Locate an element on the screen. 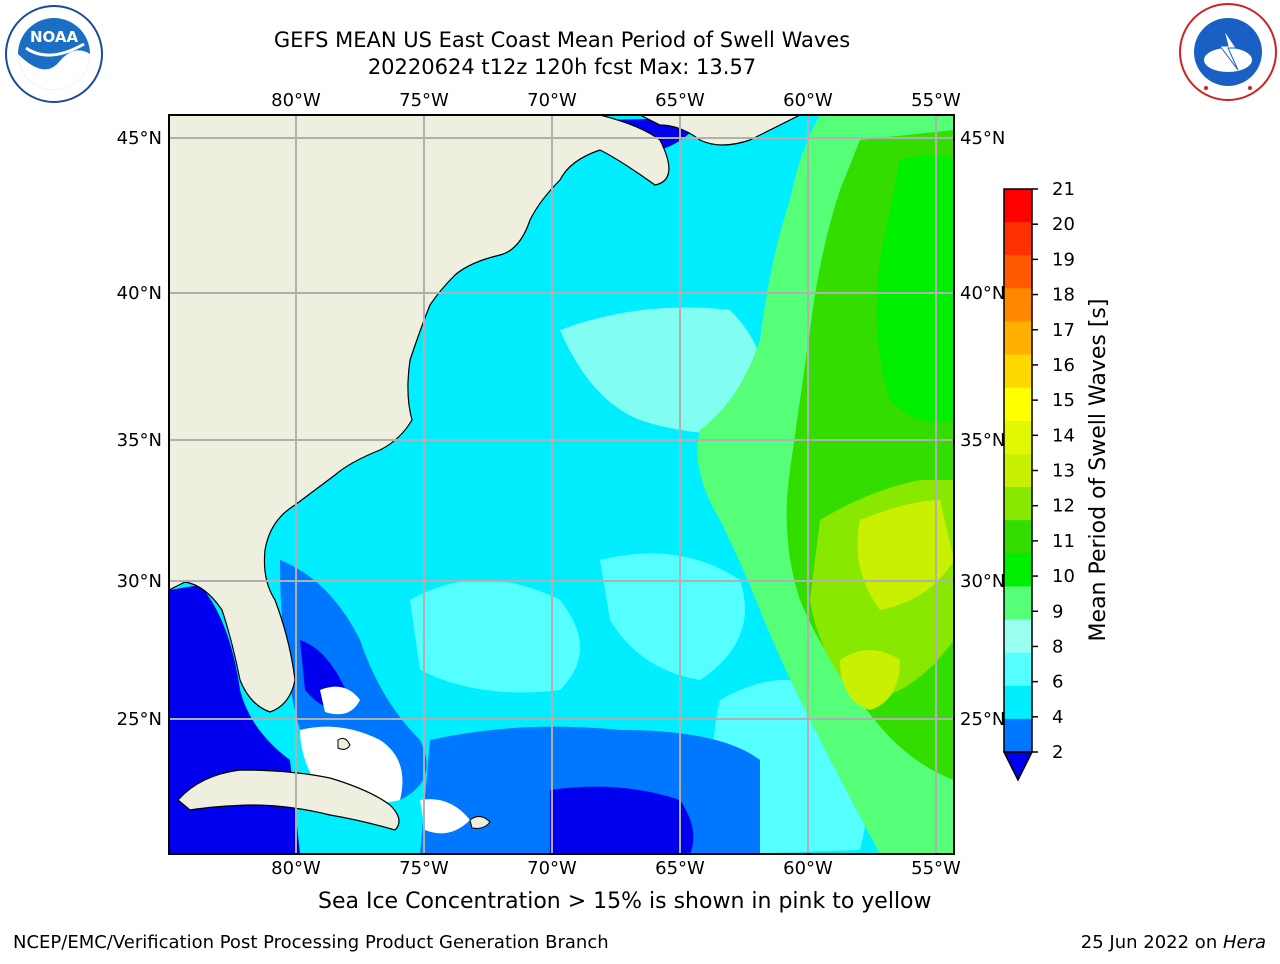  lon-label-bottom: 60°W is located at coordinates (808, 868).